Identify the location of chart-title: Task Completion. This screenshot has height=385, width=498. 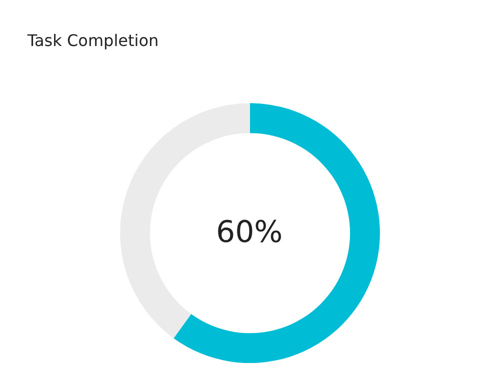
(92, 40).